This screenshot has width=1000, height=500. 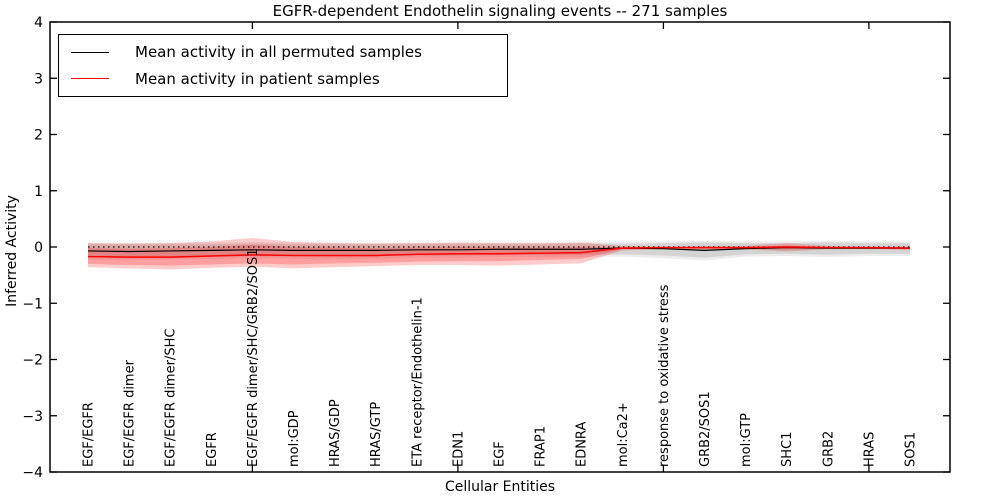 I want to click on category-label: HRAS/GTP, so click(x=376, y=434).